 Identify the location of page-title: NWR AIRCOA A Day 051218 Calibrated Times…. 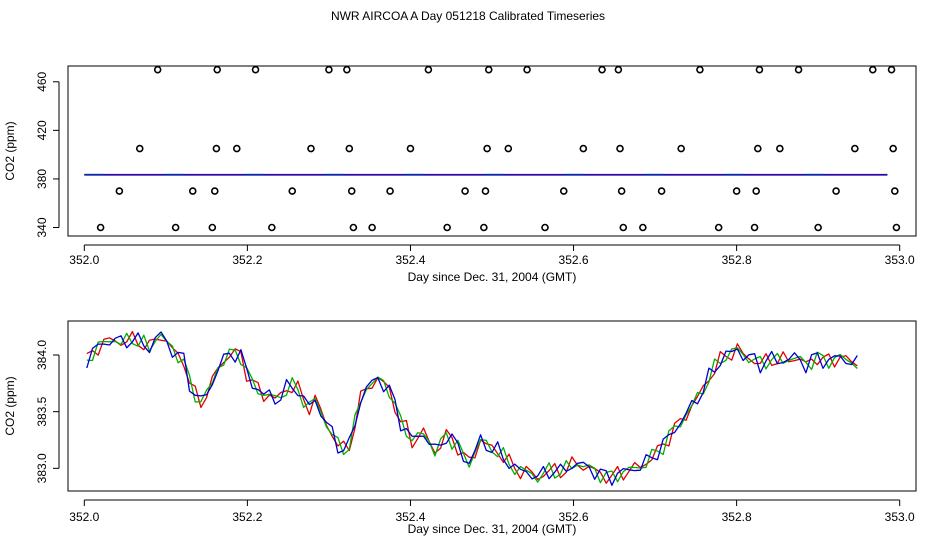
(468, 16).